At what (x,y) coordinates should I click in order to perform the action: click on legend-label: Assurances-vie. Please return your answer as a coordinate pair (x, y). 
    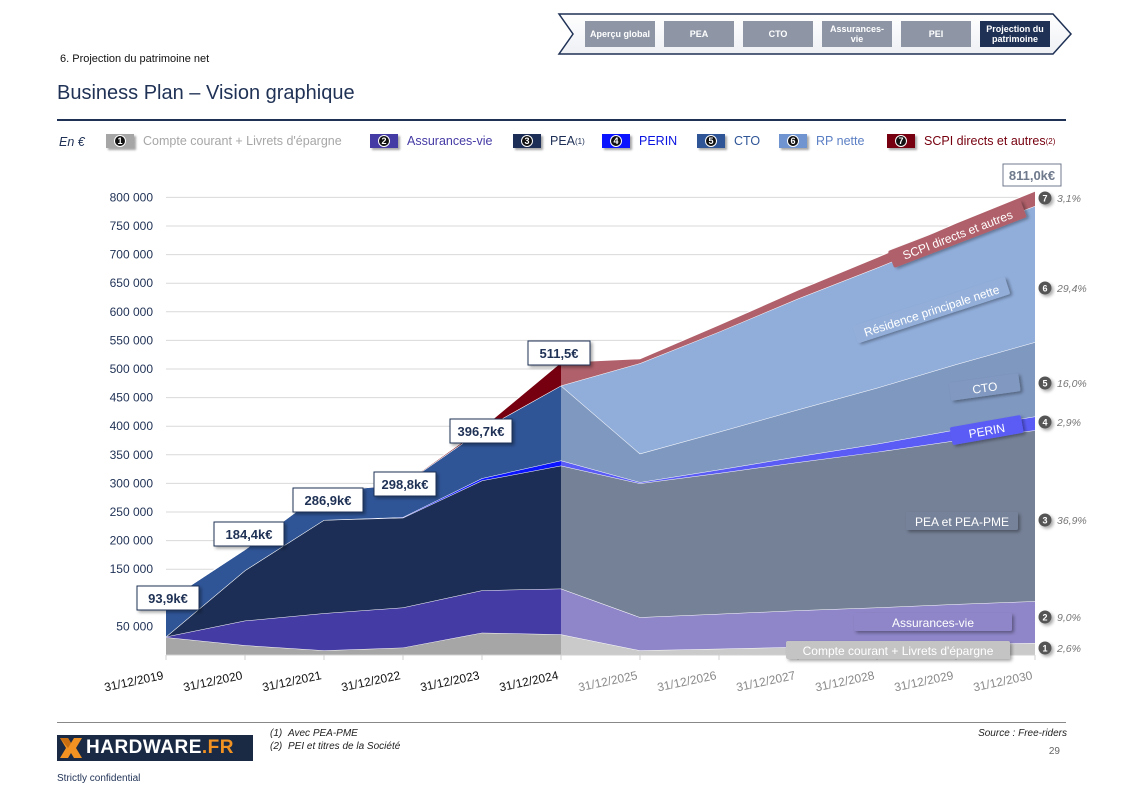
    Looking at the image, I should click on (450, 141).